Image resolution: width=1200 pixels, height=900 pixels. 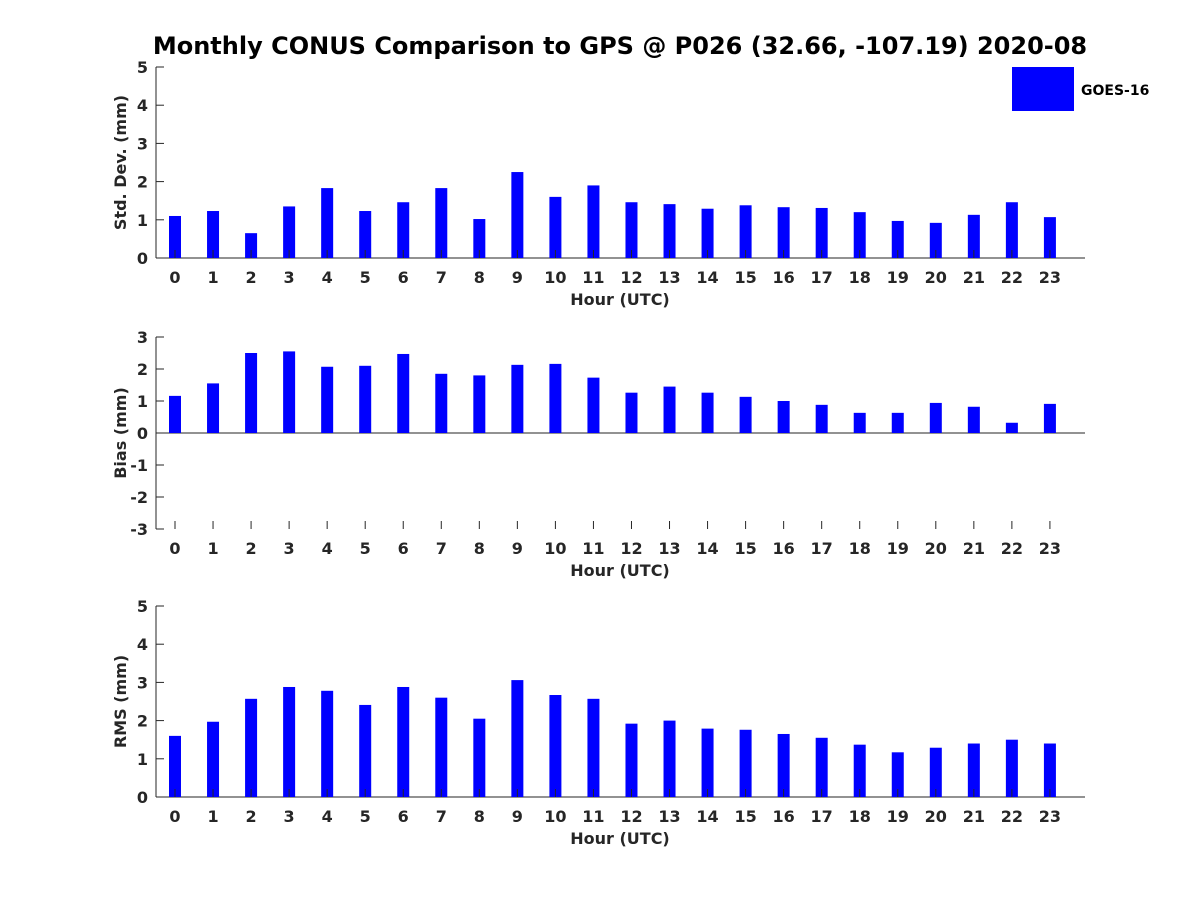 I want to click on x-tick-label: 20, so click(x=936, y=548).